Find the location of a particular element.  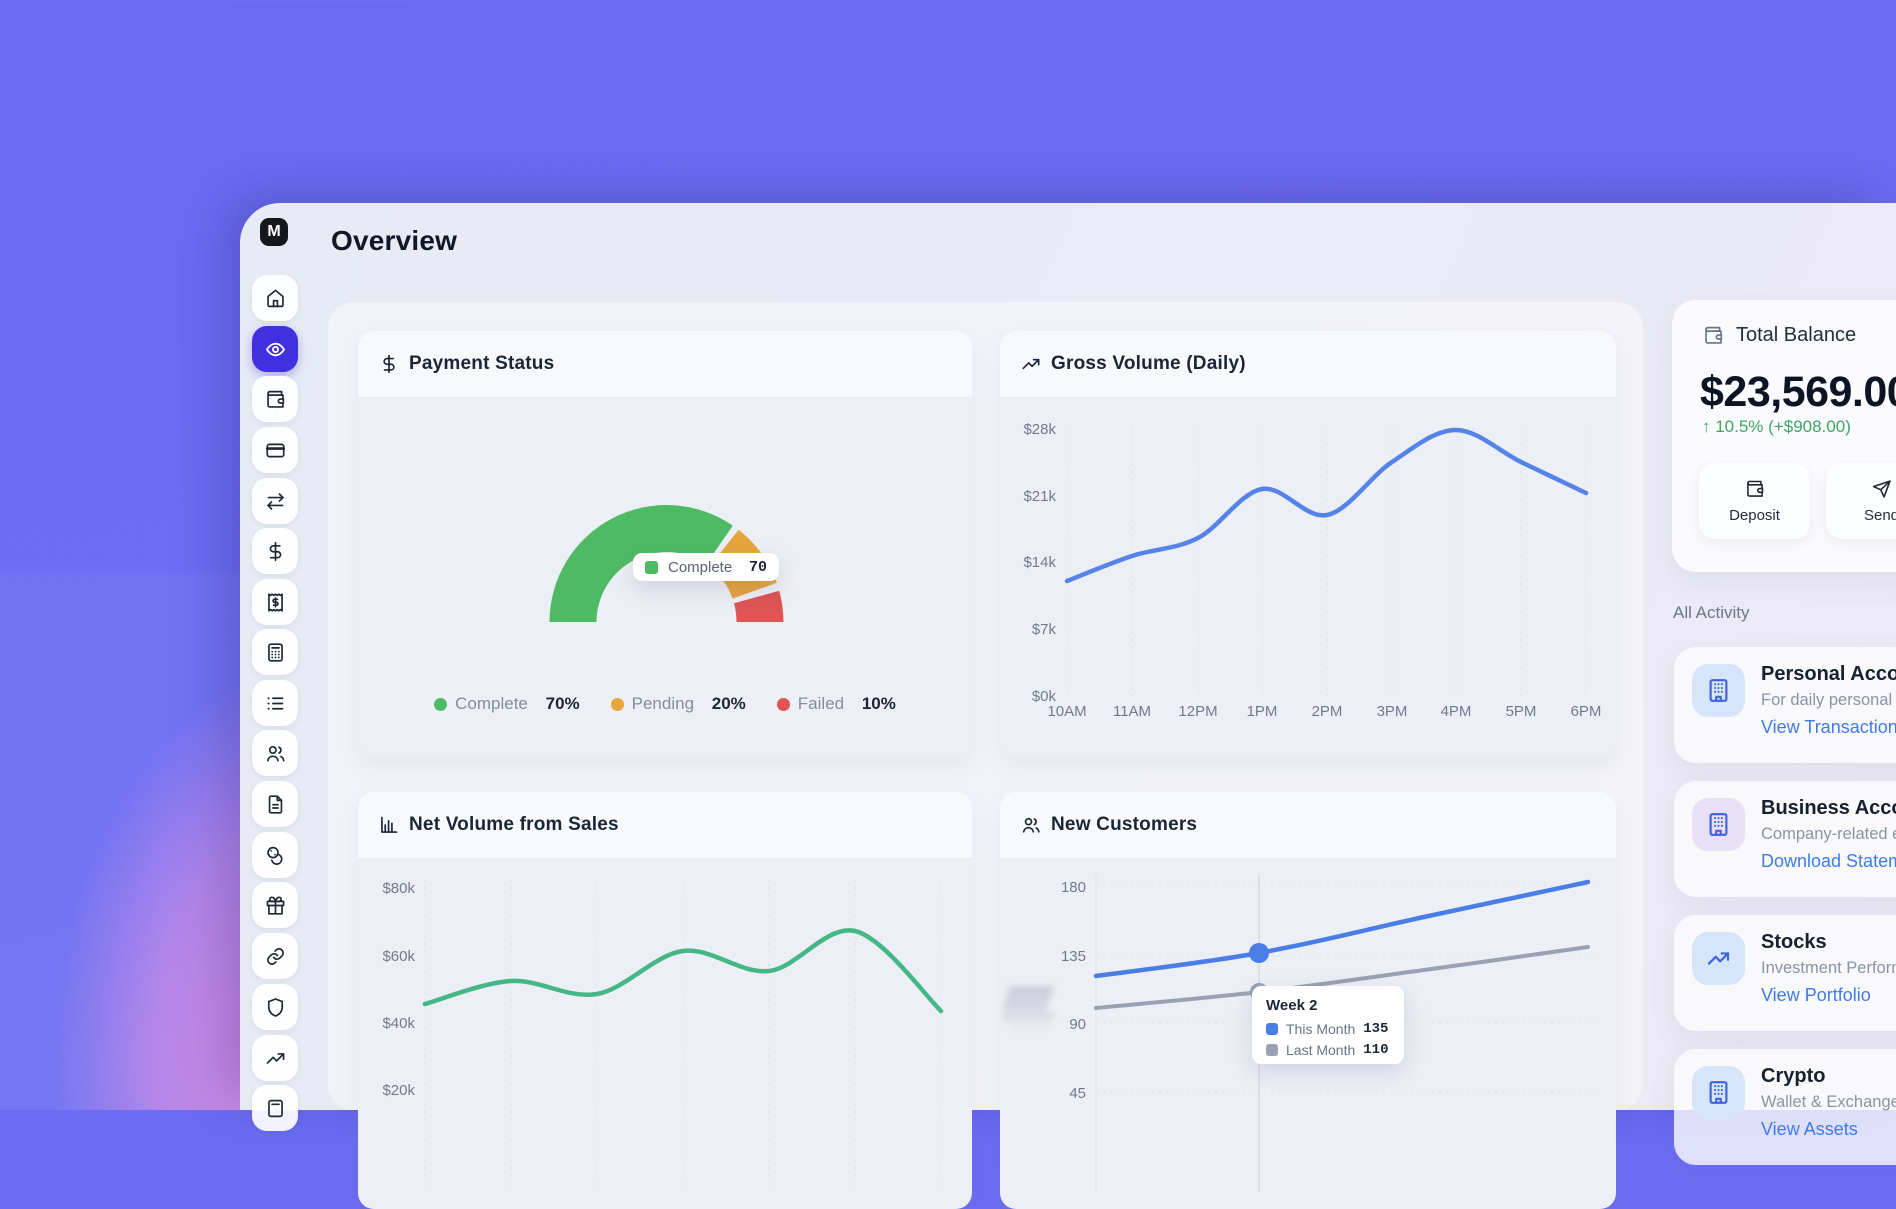

svg-text: 6PM is located at coordinates (1586, 711).